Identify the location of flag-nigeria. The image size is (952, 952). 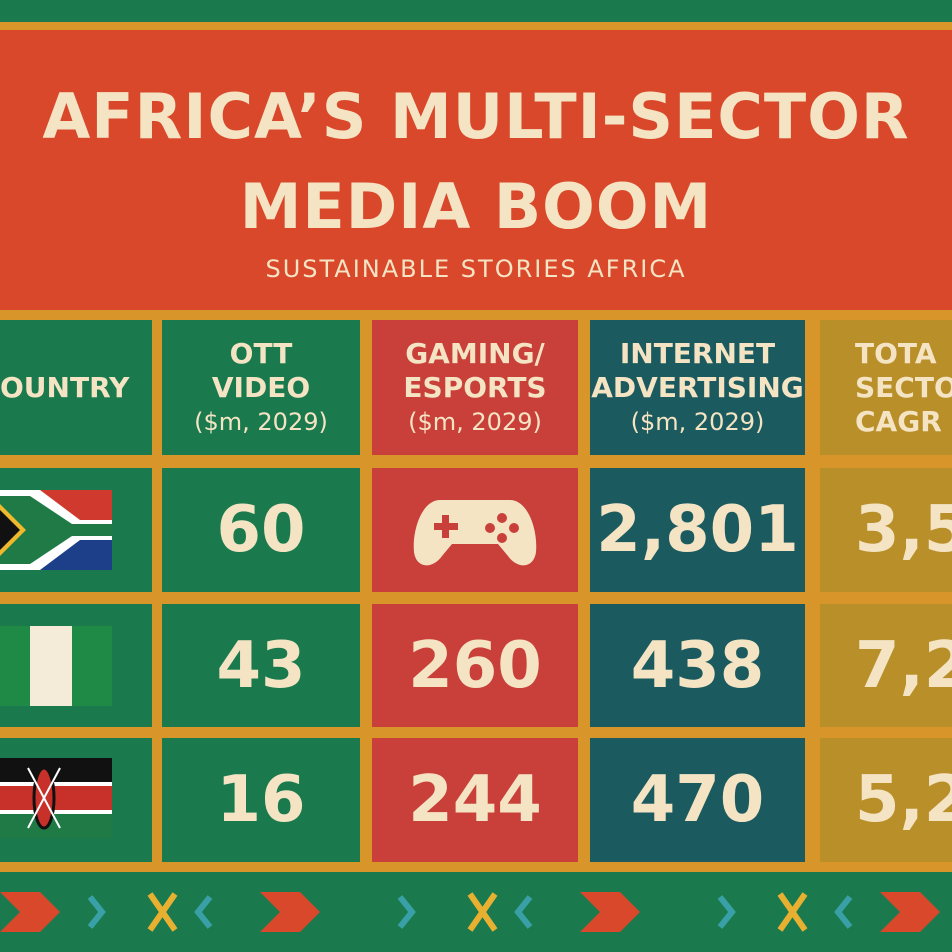
(56, 666).